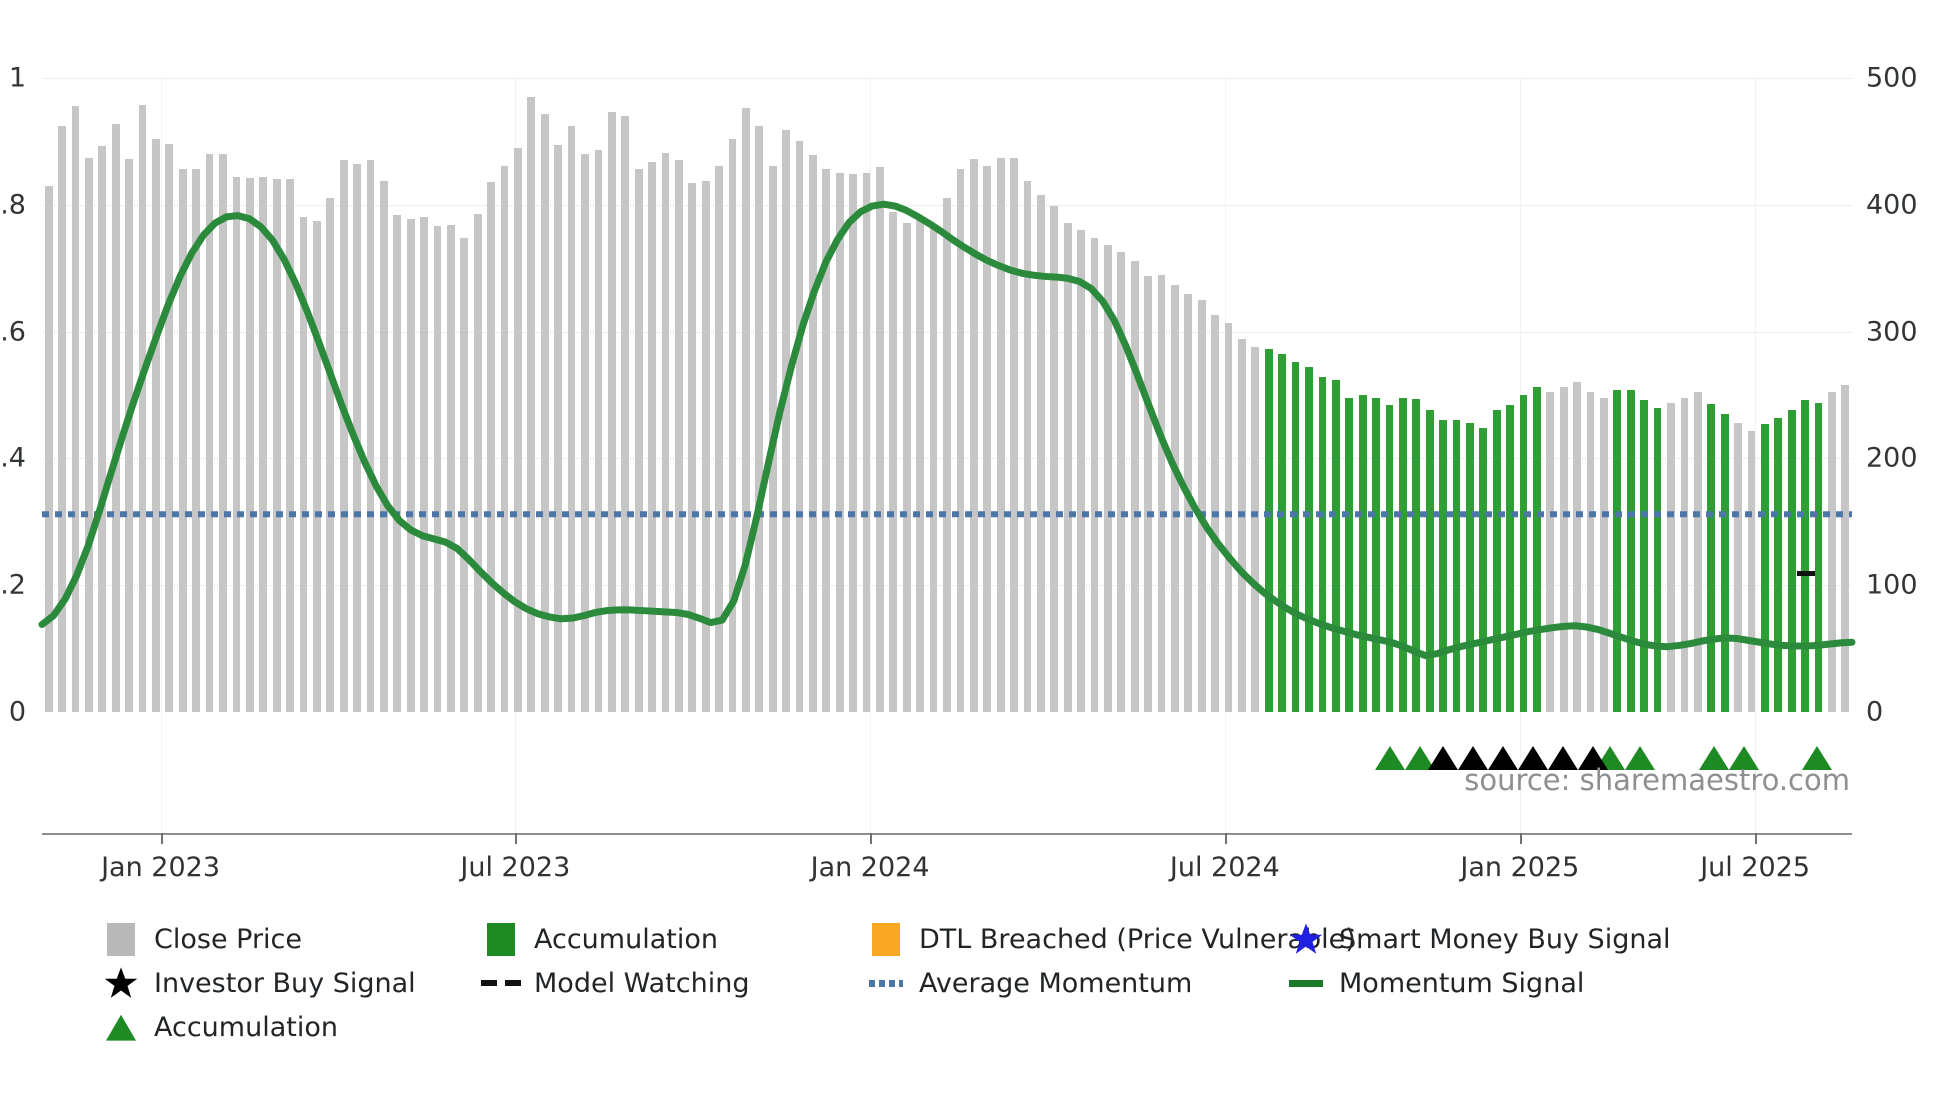 This screenshot has width=1960, height=1102. I want to click on legend-item-dtl-breached-swatch: DTL Breached (Price Vulnerable), so click(1112, 939).